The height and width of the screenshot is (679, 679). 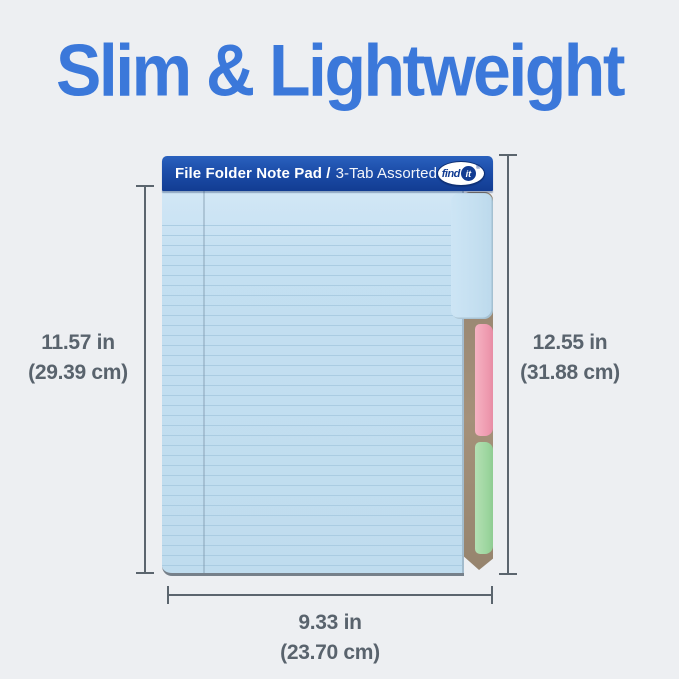 I want to click on findit-logo-circle-icon: it, so click(x=468, y=173).